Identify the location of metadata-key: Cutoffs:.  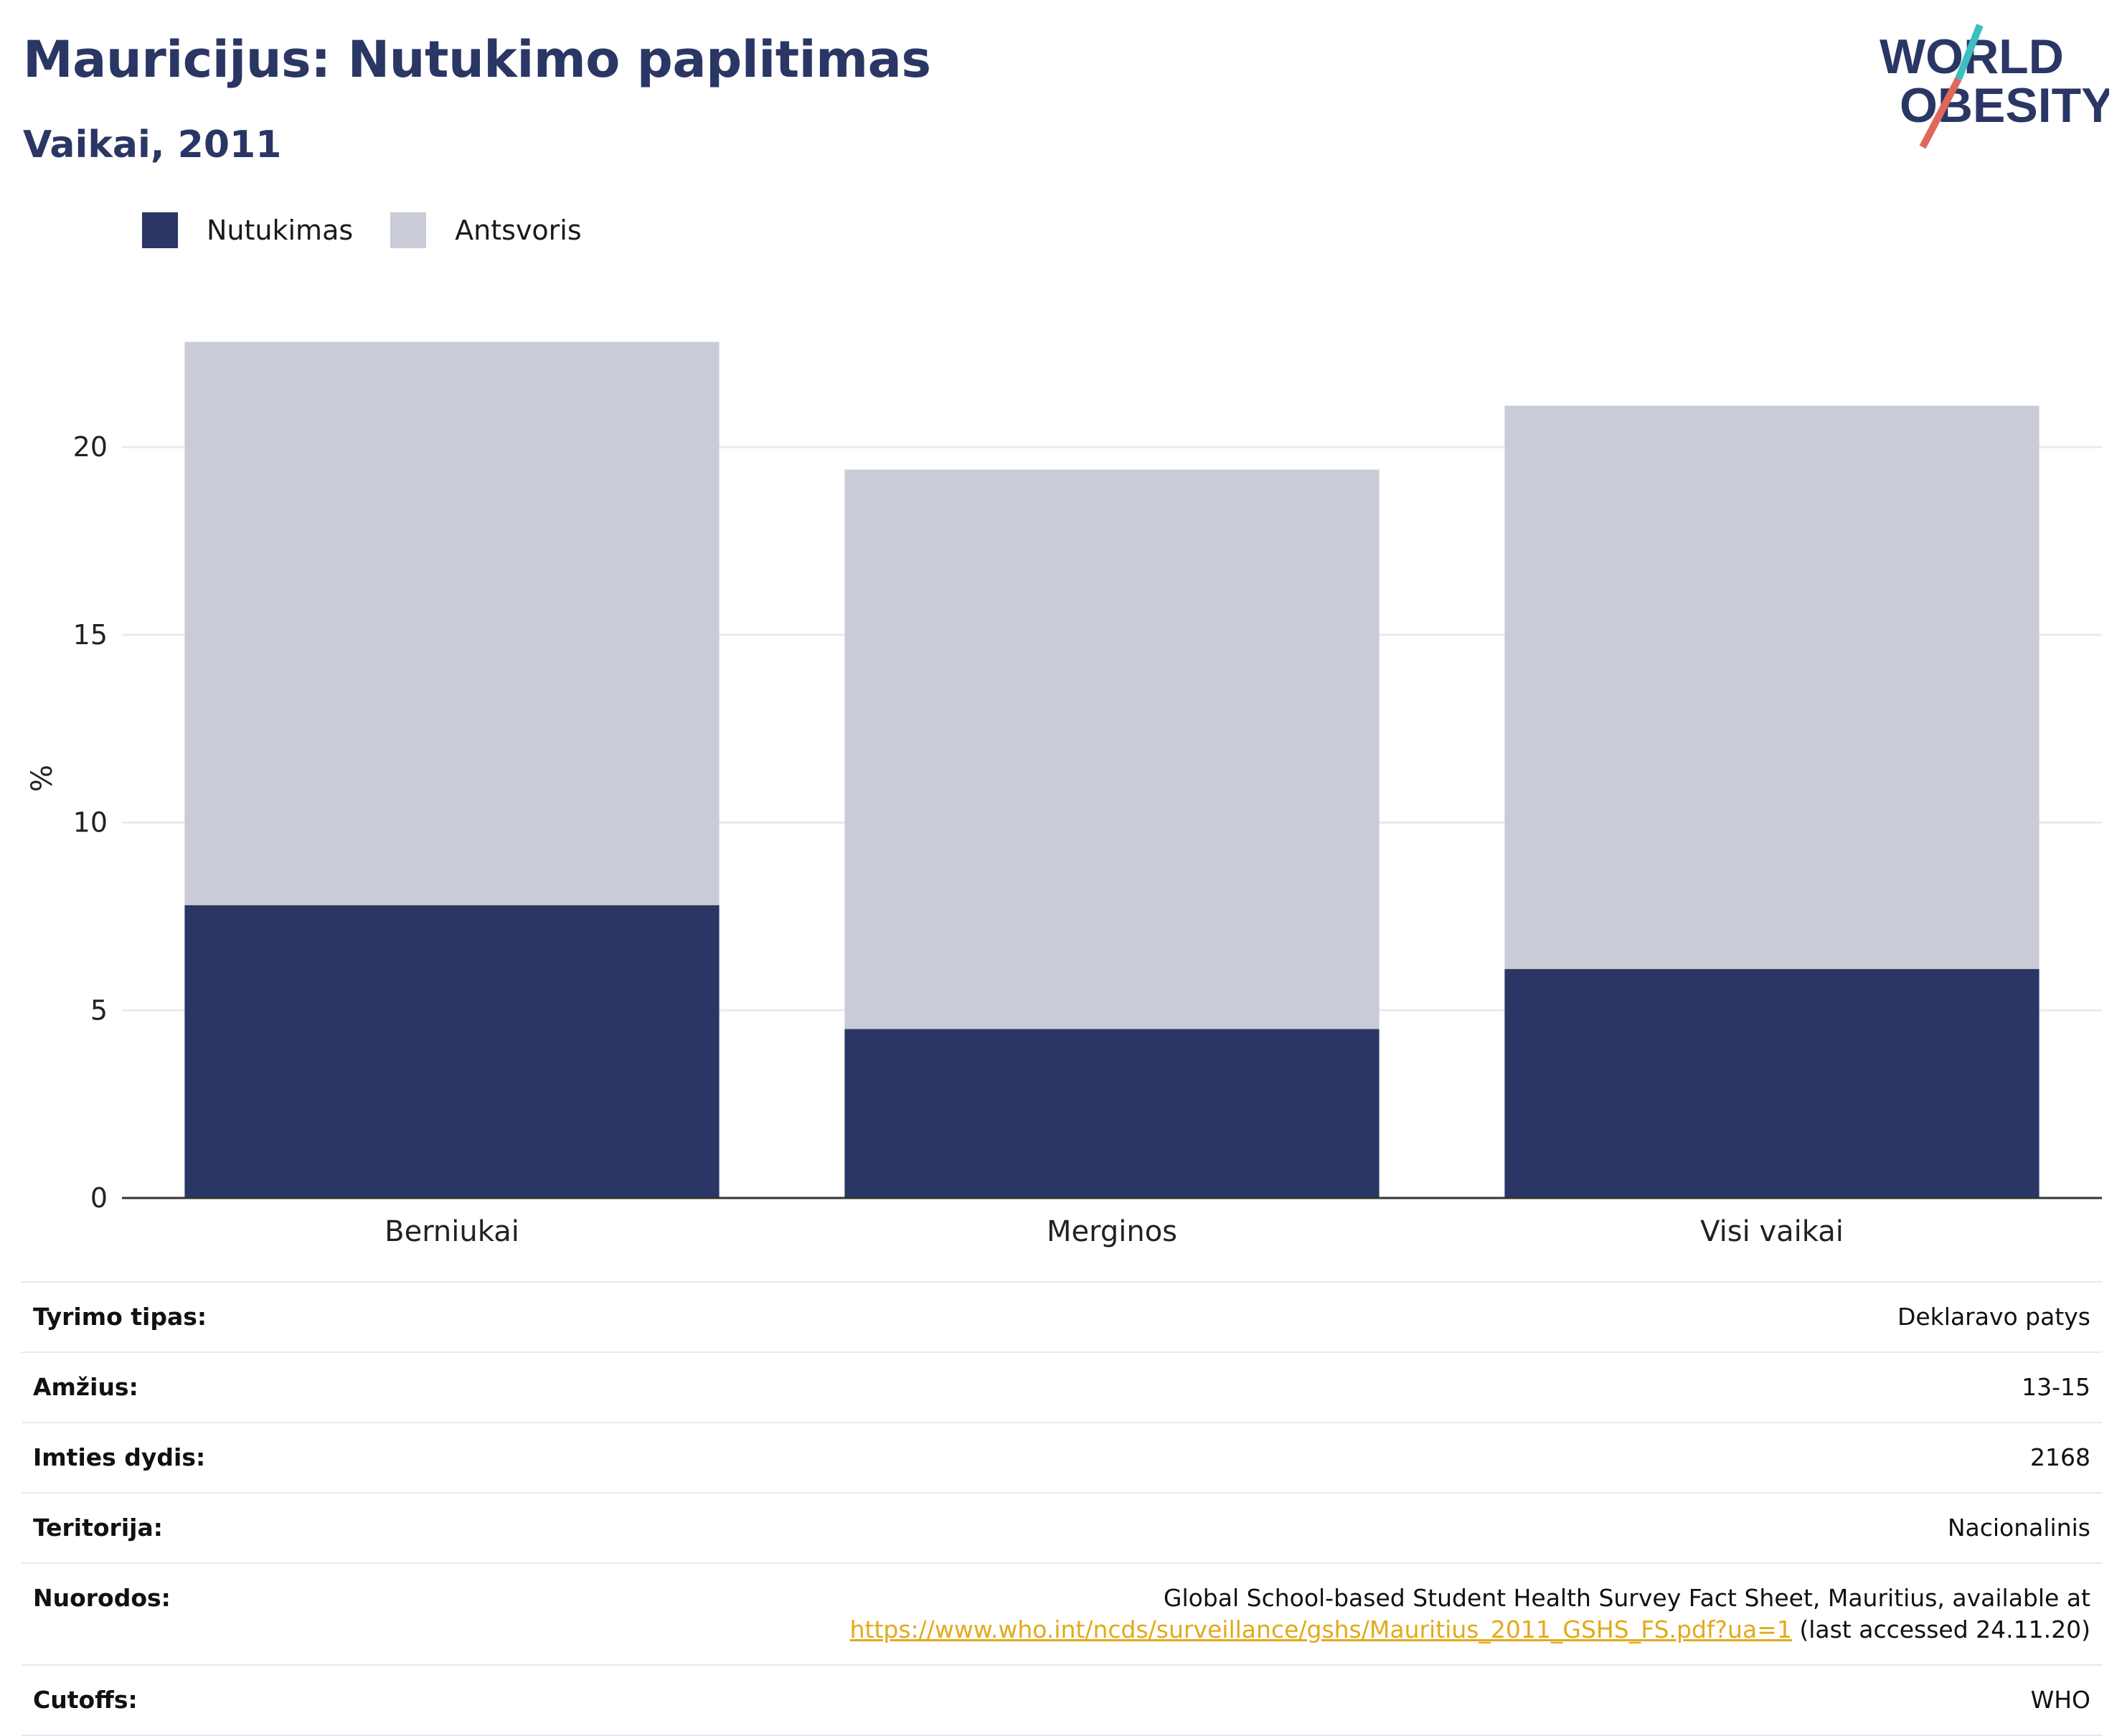
(85, 1700).